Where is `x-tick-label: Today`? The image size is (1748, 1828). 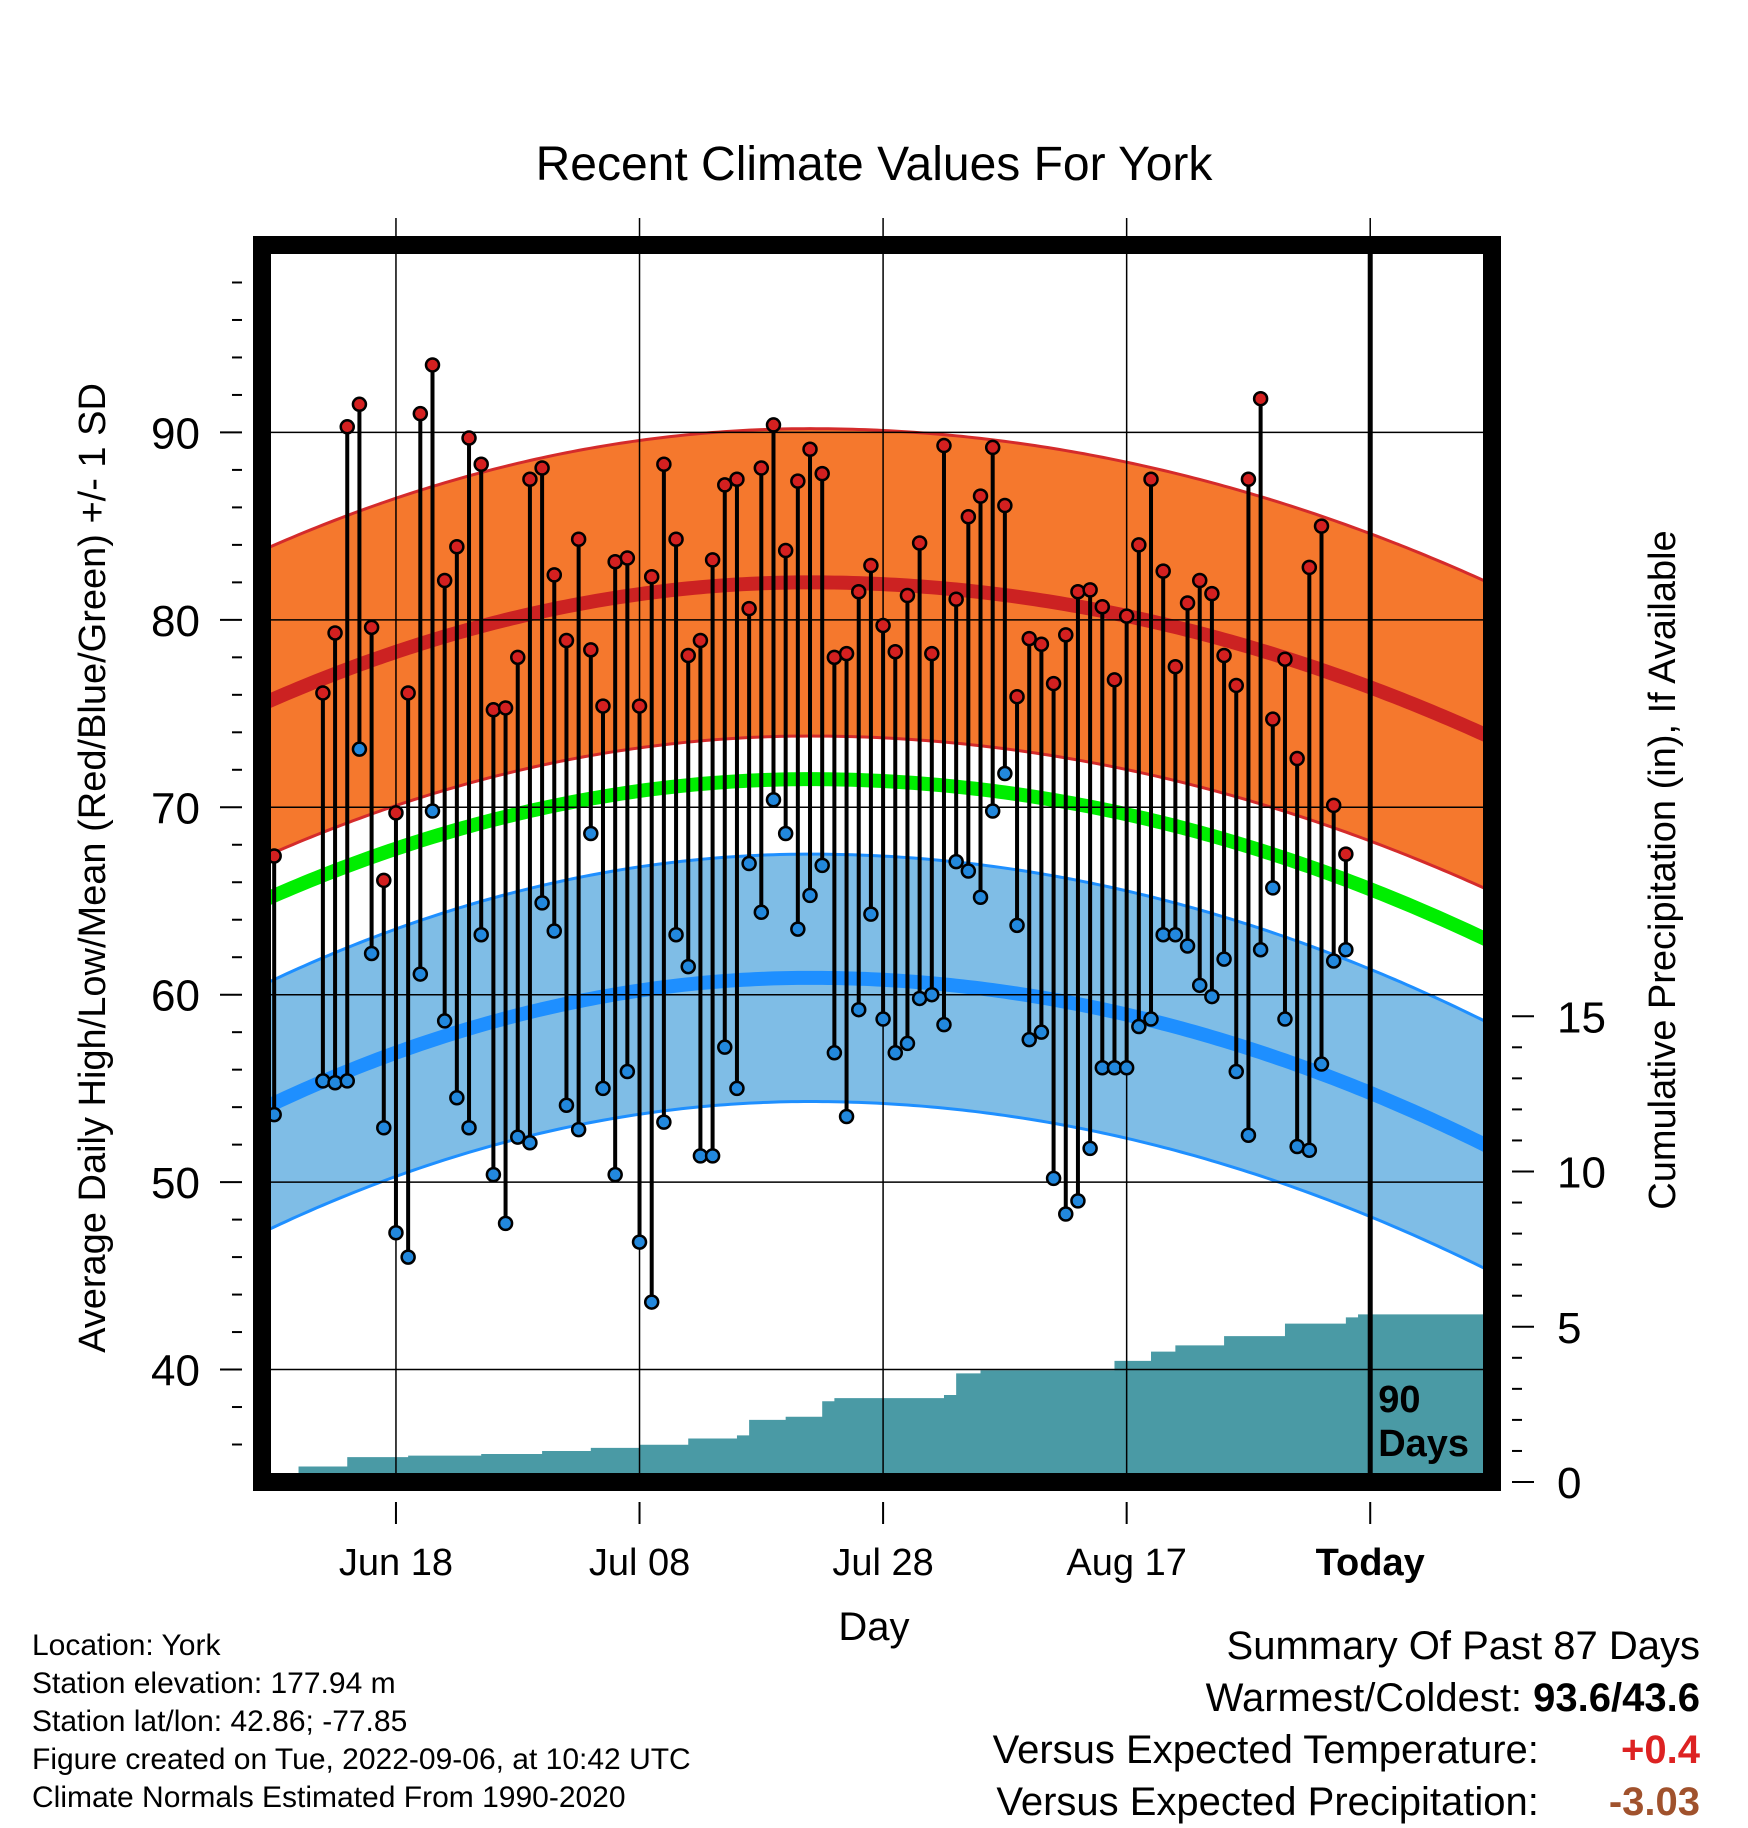 x-tick-label: Today is located at coordinates (1370, 1563).